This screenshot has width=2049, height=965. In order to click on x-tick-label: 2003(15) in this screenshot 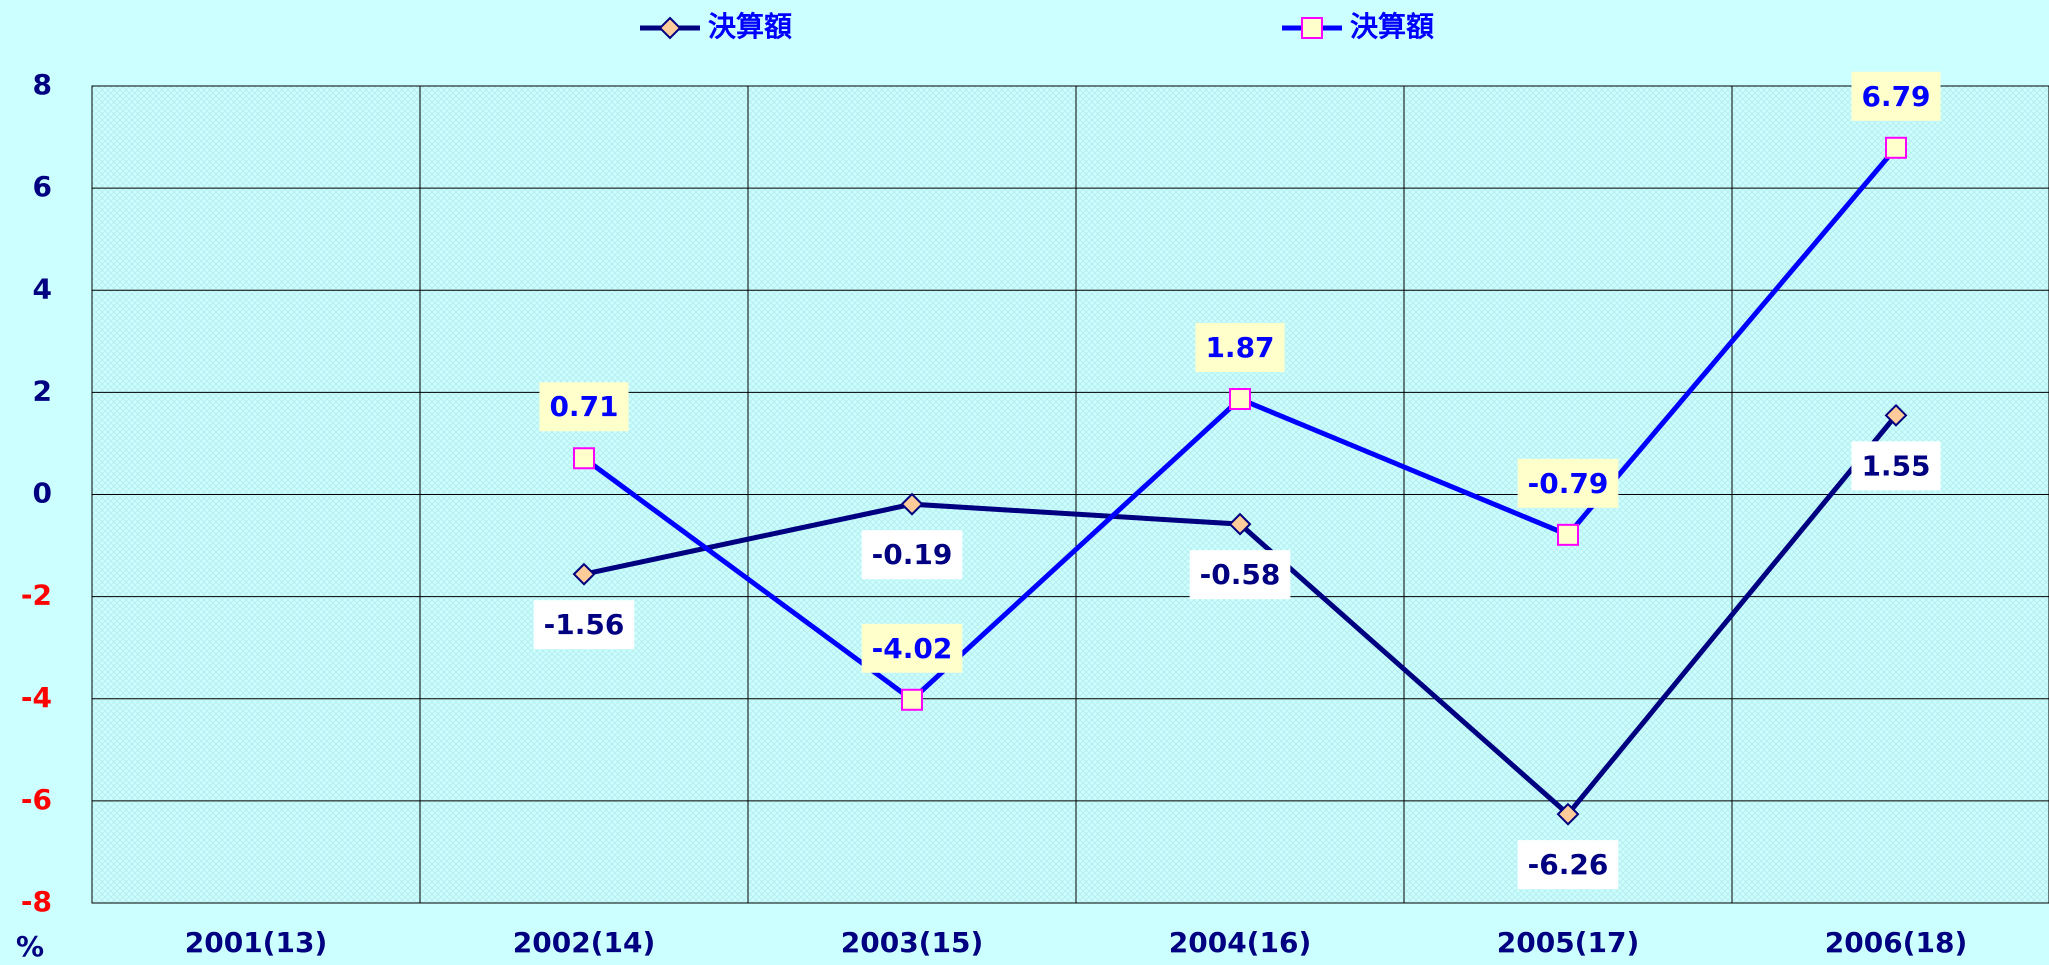, I will do `click(912, 942)`.